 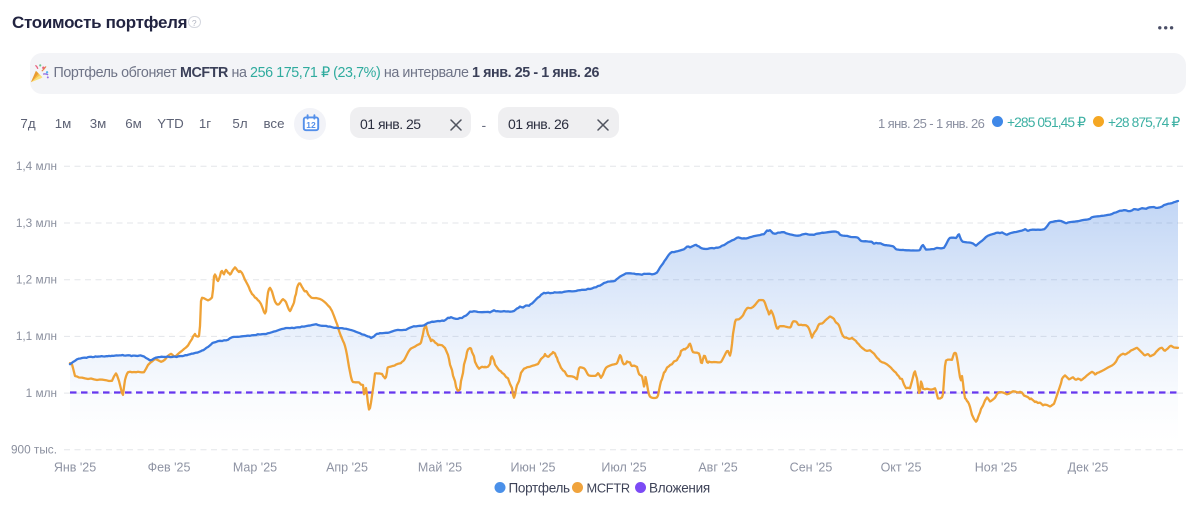 What do you see at coordinates (255, 468) in the screenshot?
I see `svg-text: Мар '25` at bounding box center [255, 468].